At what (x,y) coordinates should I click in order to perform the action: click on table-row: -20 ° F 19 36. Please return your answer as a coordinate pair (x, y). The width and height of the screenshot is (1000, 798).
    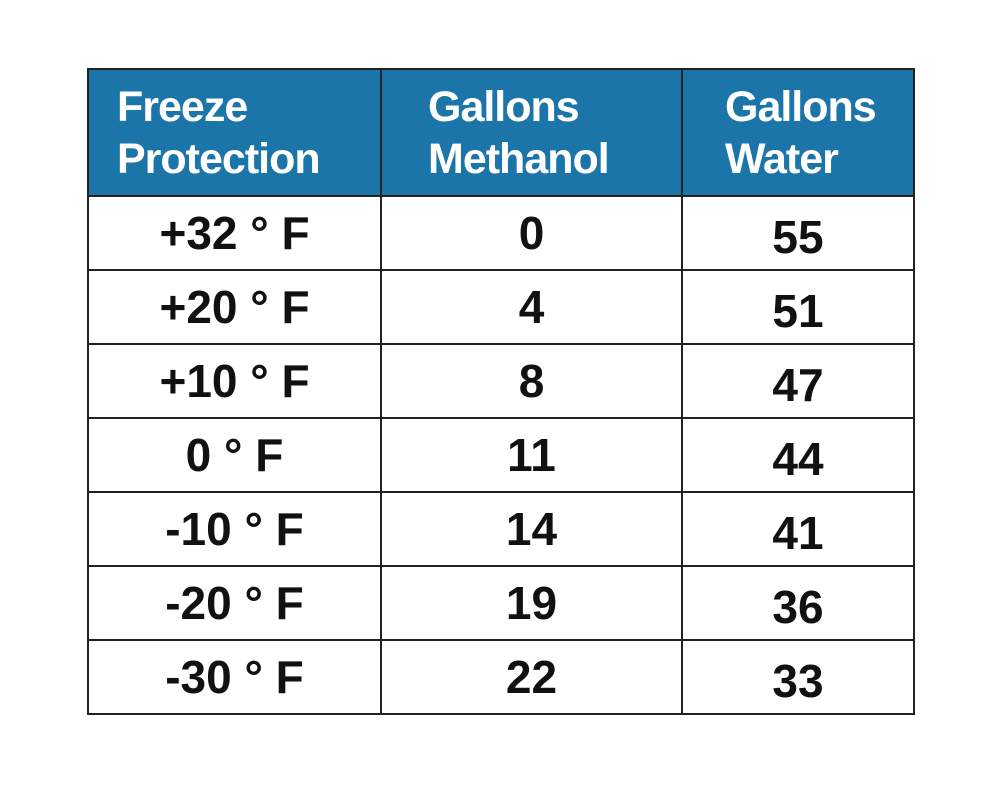
    Looking at the image, I should click on (501, 603).